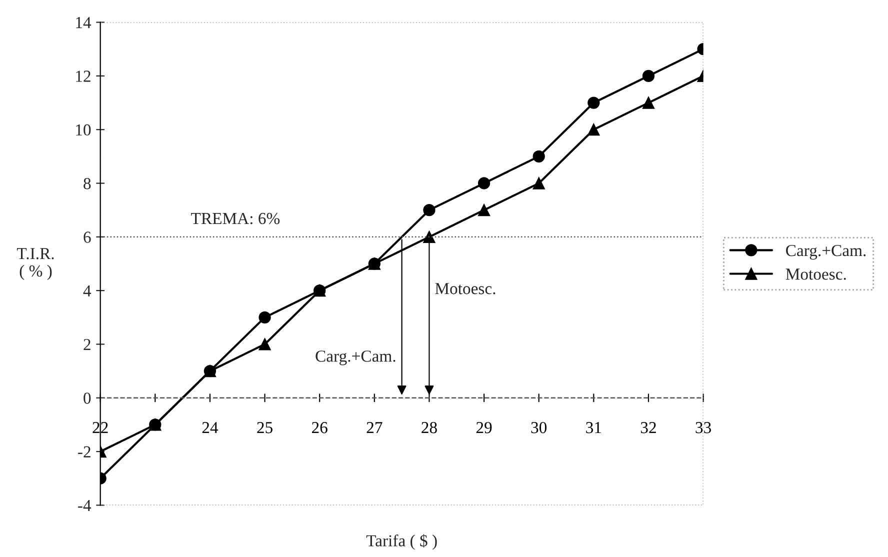 The image size is (888, 557). I want to click on x-tick-label: 33, so click(703, 428).